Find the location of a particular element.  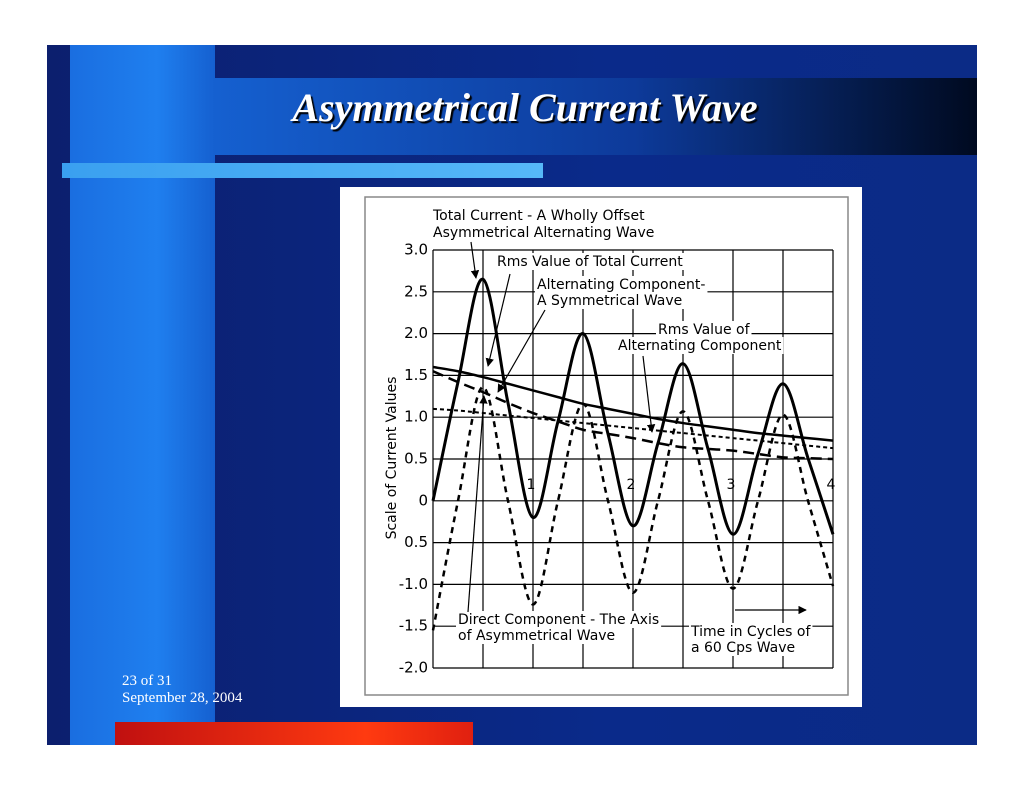

y-tick-label: 2.0 is located at coordinates (416, 333).